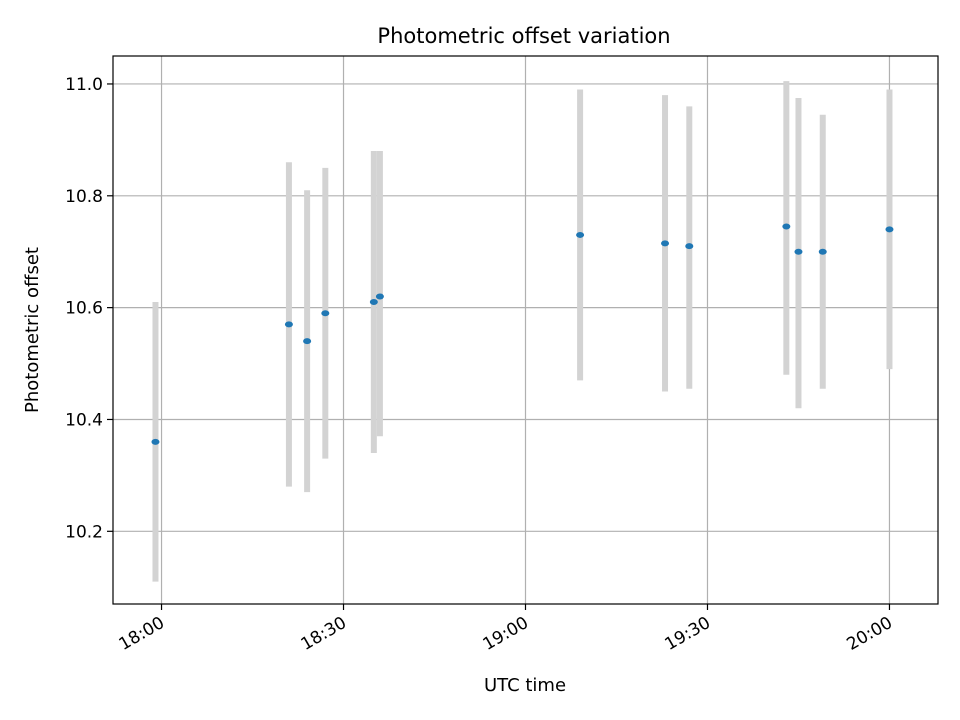 The image size is (960, 720). Describe the element at coordinates (688, 634) in the screenshot. I see `x-tick-label: 19:30` at that location.